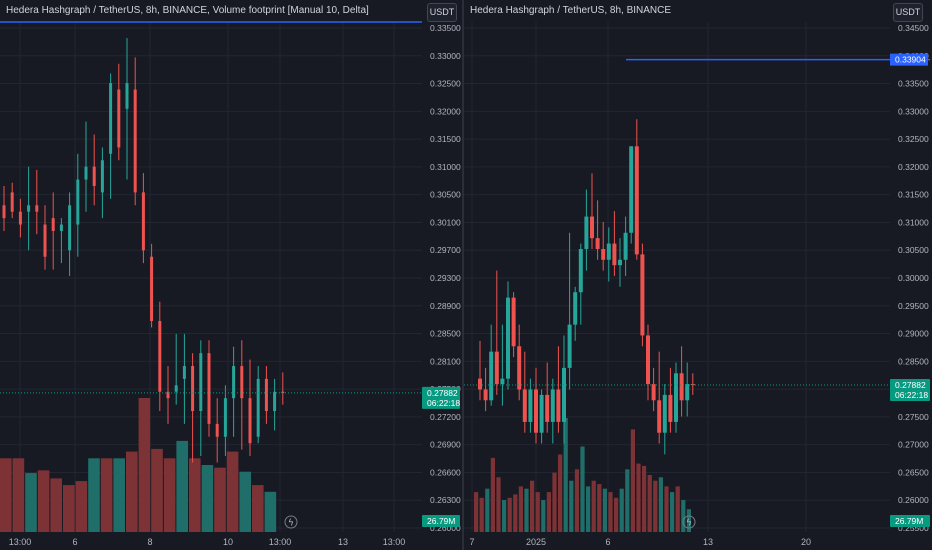 This screenshot has height=550, width=932. What do you see at coordinates (463, 275) in the screenshot?
I see `pane-divider` at bounding box center [463, 275].